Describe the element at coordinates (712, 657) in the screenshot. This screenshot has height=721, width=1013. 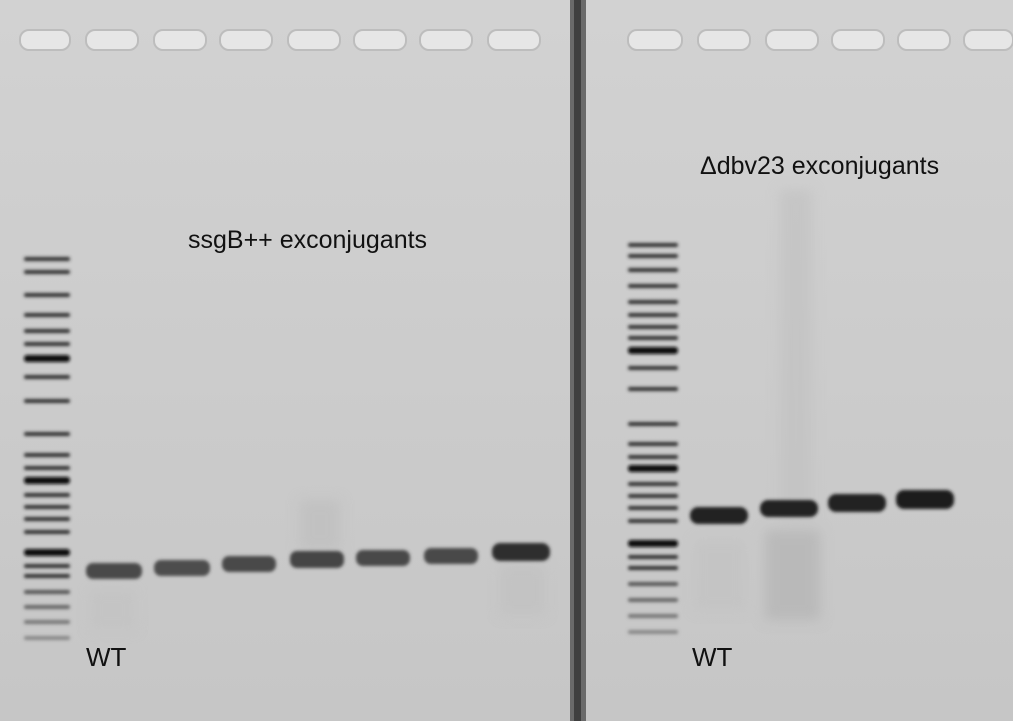
I see `right-wt-label: WT` at that location.